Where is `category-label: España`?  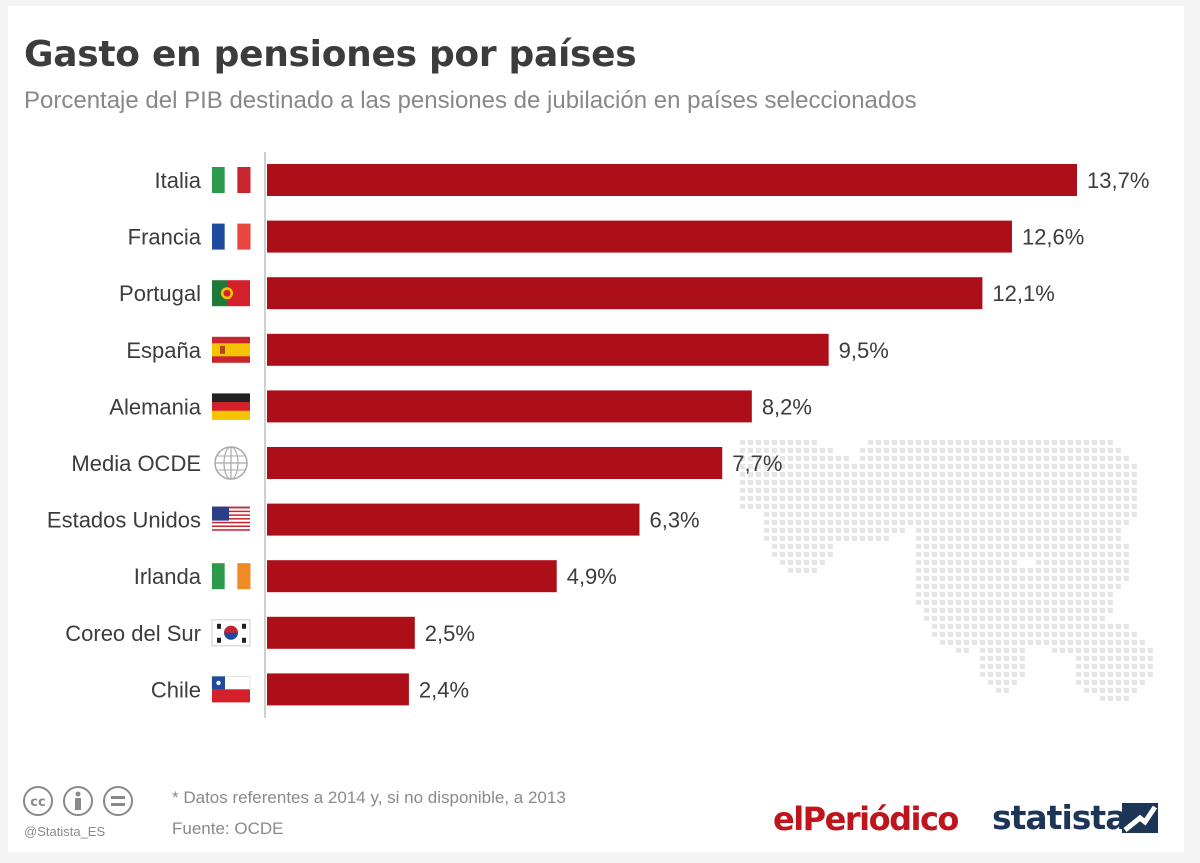 category-label: España is located at coordinates (163, 350).